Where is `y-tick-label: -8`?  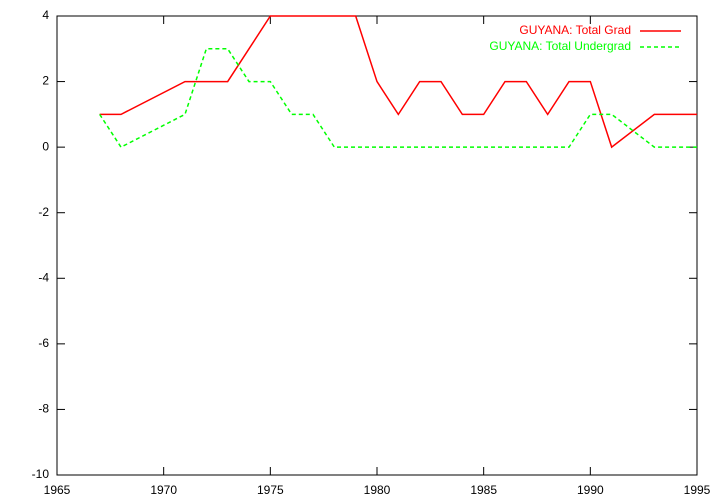
y-tick-label: -8 is located at coordinates (43, 409).